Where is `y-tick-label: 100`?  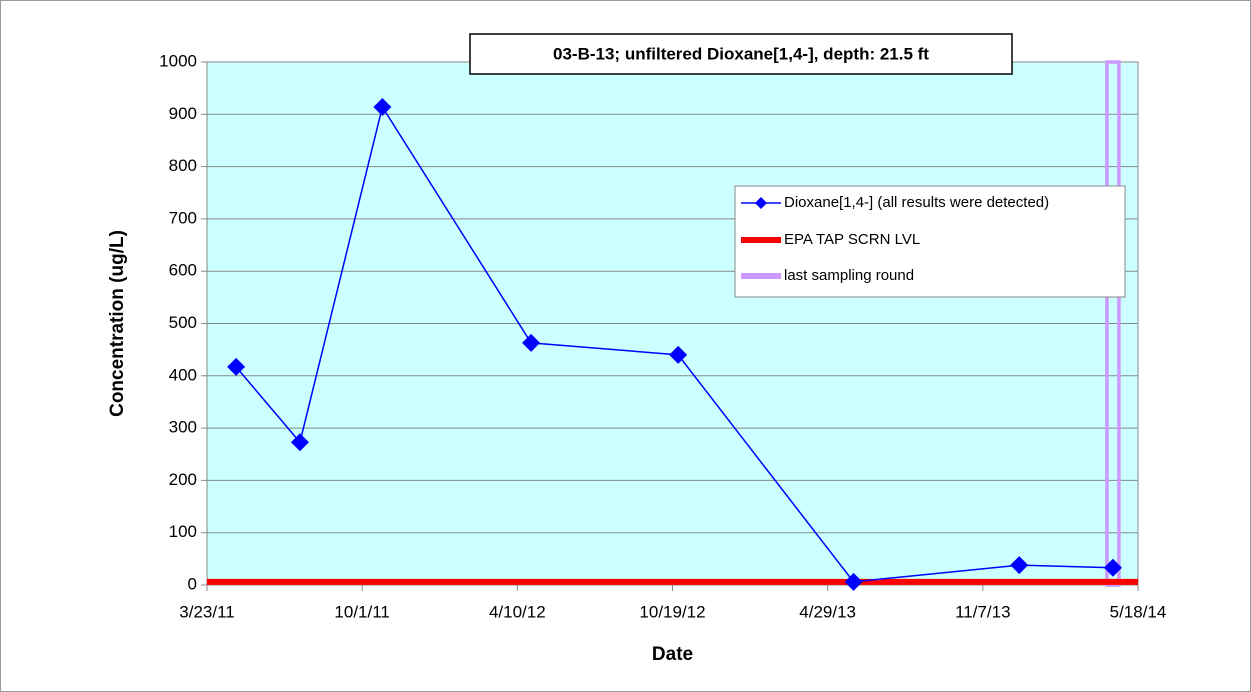 y-tick-label: 100 is located at coordinates (183, 531).